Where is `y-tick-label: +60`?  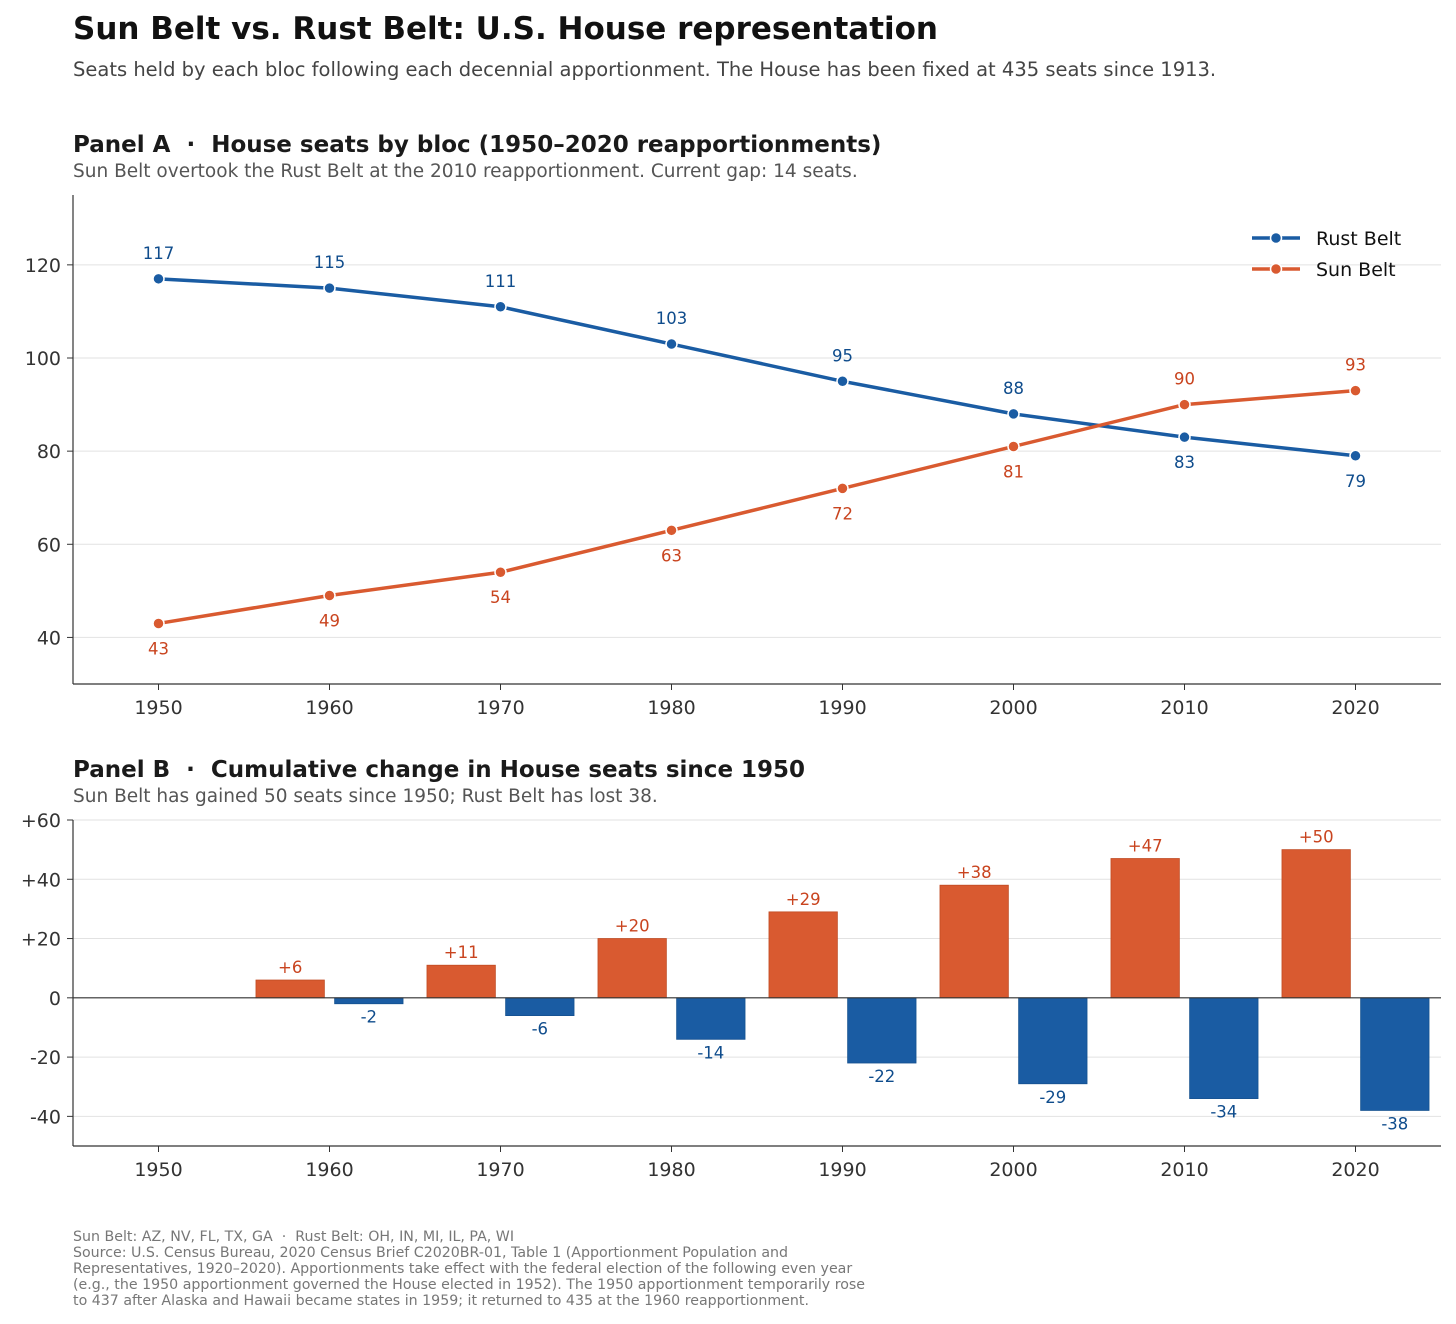
y-tick-label: +60 is located at coordinates (41, 821).